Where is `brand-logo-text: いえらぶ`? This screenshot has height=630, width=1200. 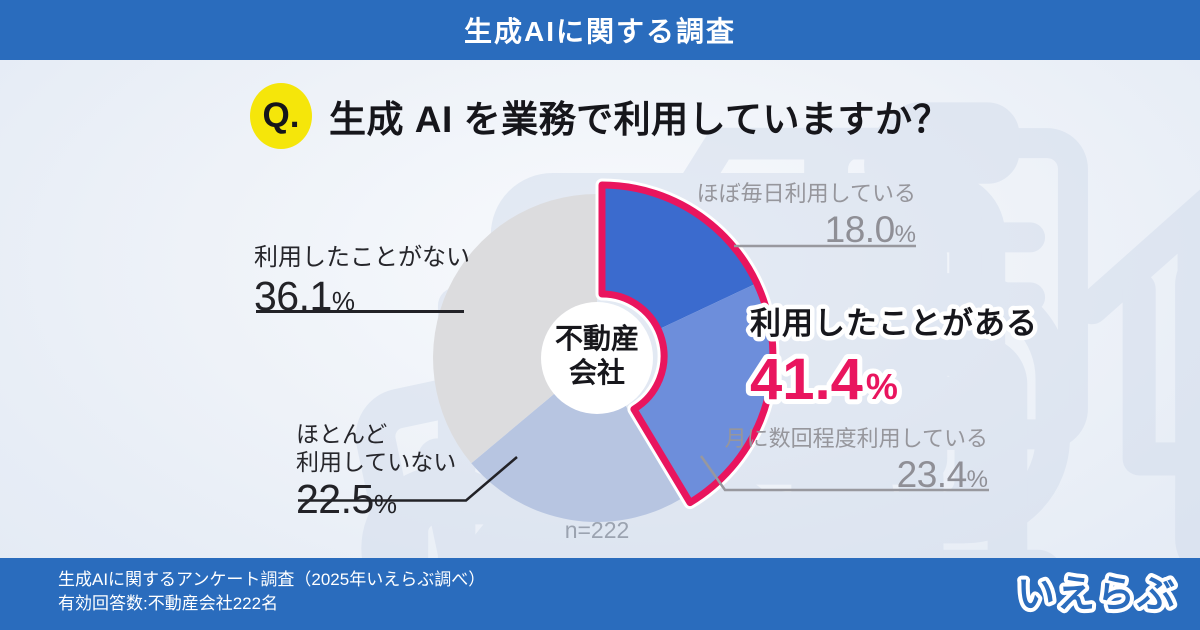
brand-logo-text: いえらぶ is located at coordinates (1097, 595).